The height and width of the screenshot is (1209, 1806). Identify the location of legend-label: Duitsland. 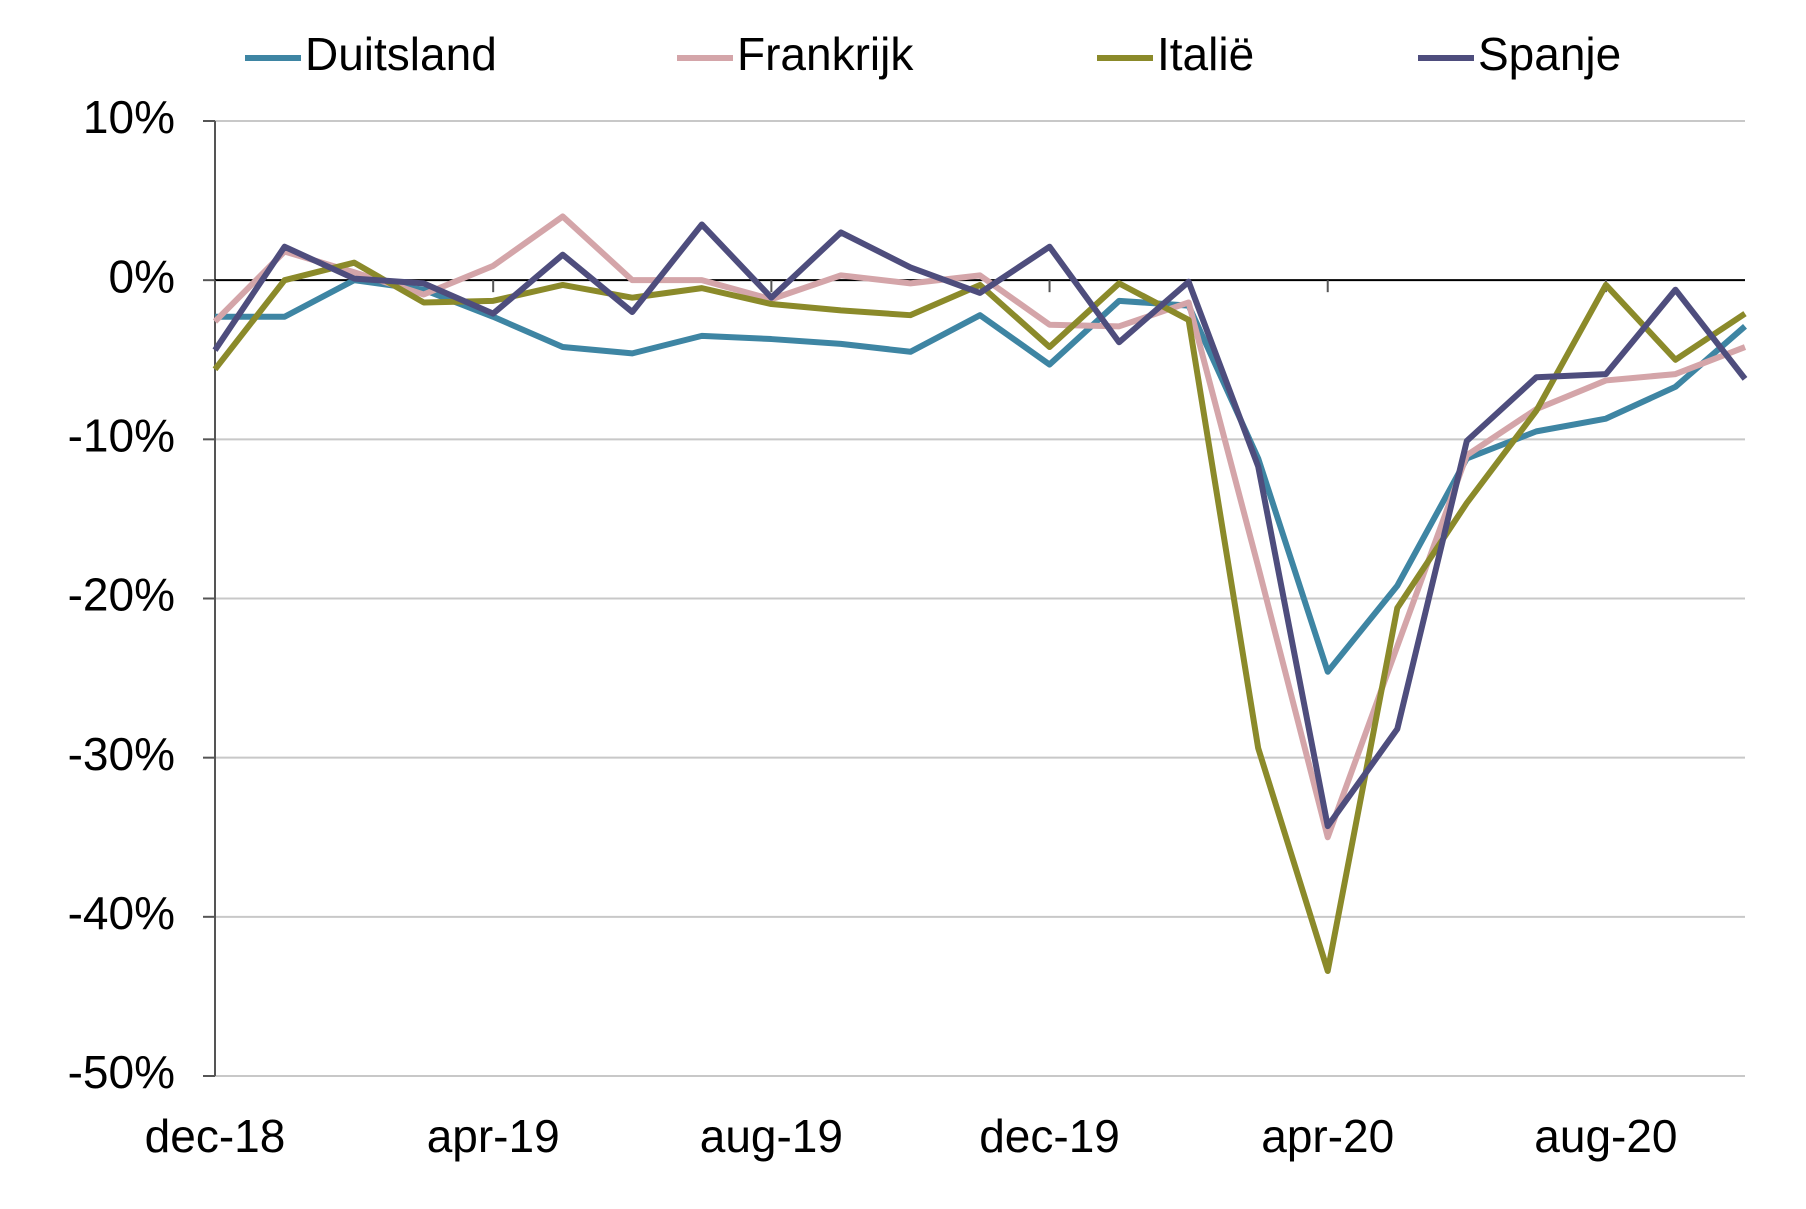
(401, 54).